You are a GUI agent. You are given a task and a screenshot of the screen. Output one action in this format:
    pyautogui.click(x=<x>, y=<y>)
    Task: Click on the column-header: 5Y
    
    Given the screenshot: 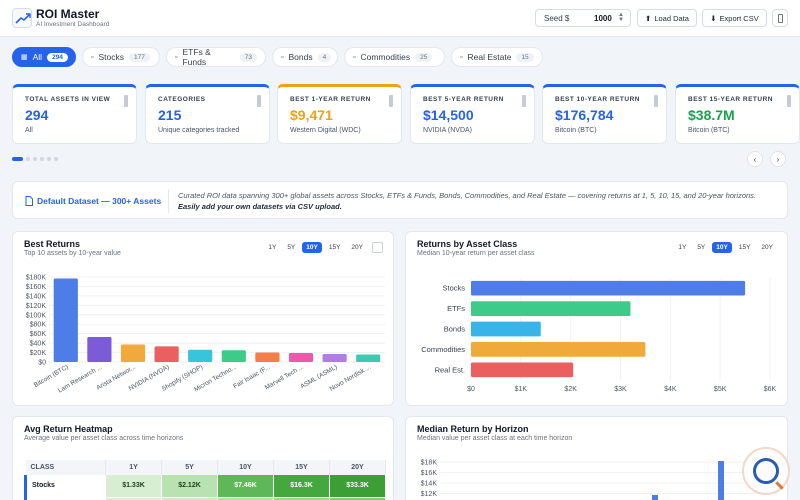 What is the action you would take?
    pyautogui.click(x=189, y=467)
    